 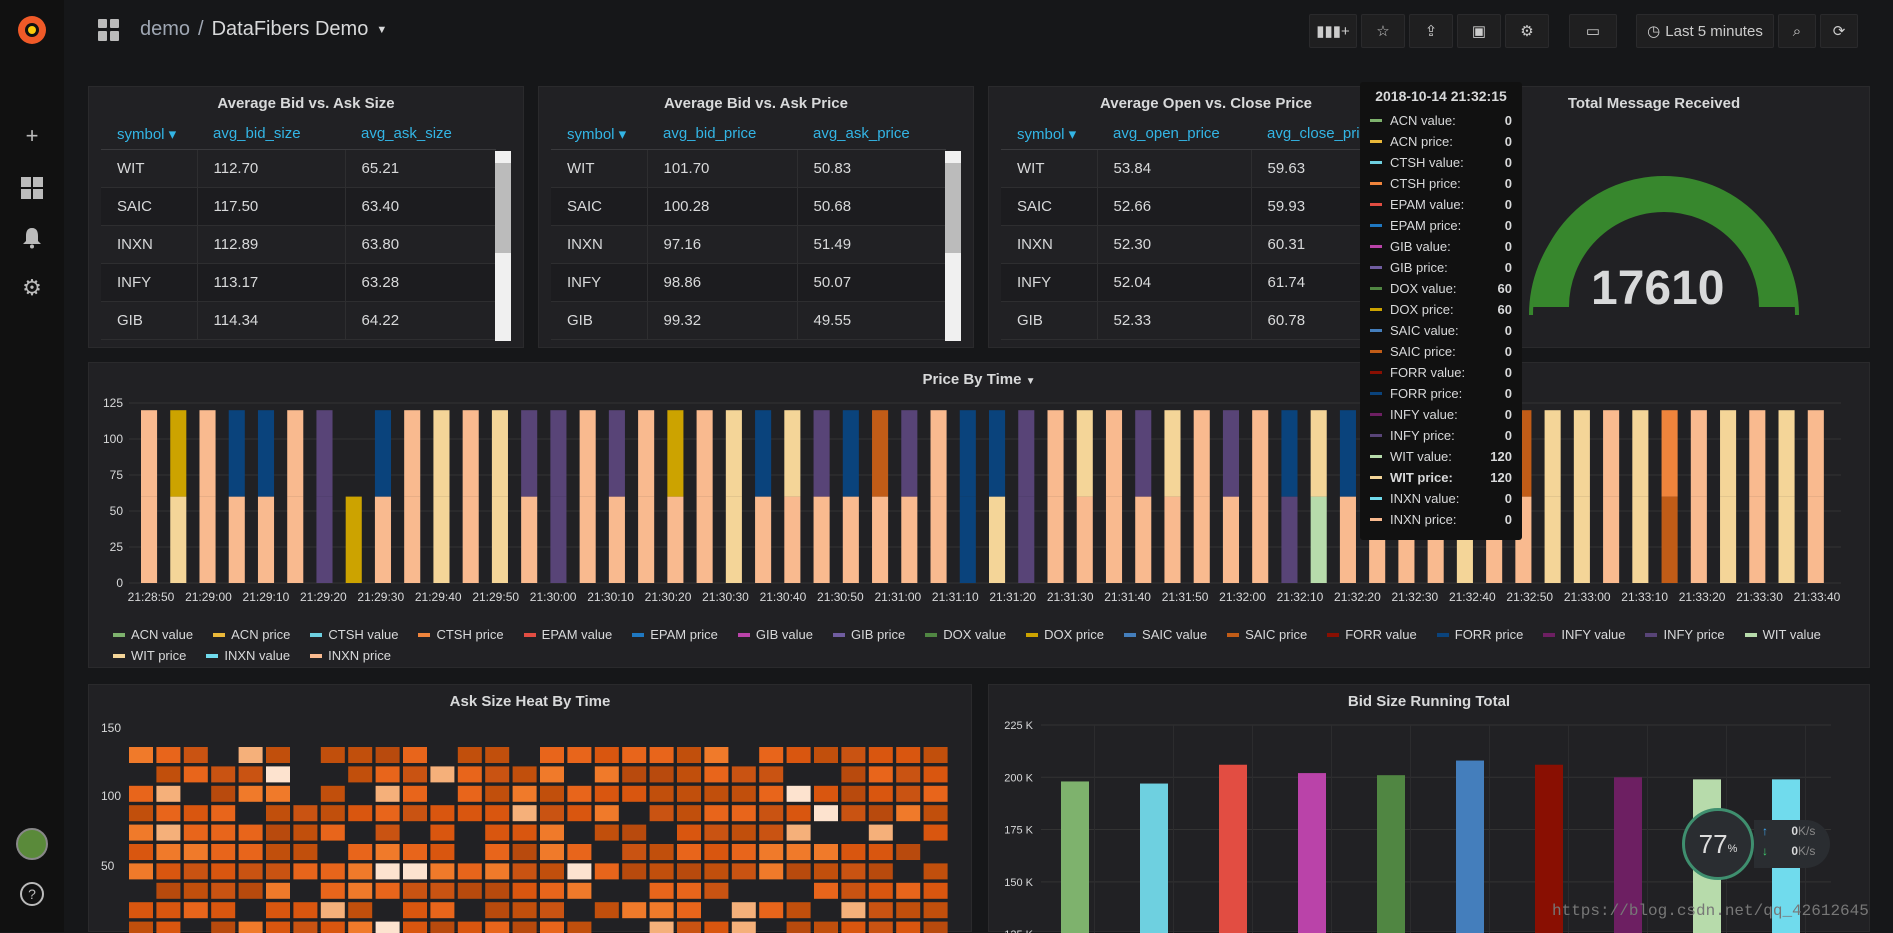 What do you see at coordinates (251, 634) in the screenshot?
I see `legend-item: ACN price` at bounding box center [251, 634].